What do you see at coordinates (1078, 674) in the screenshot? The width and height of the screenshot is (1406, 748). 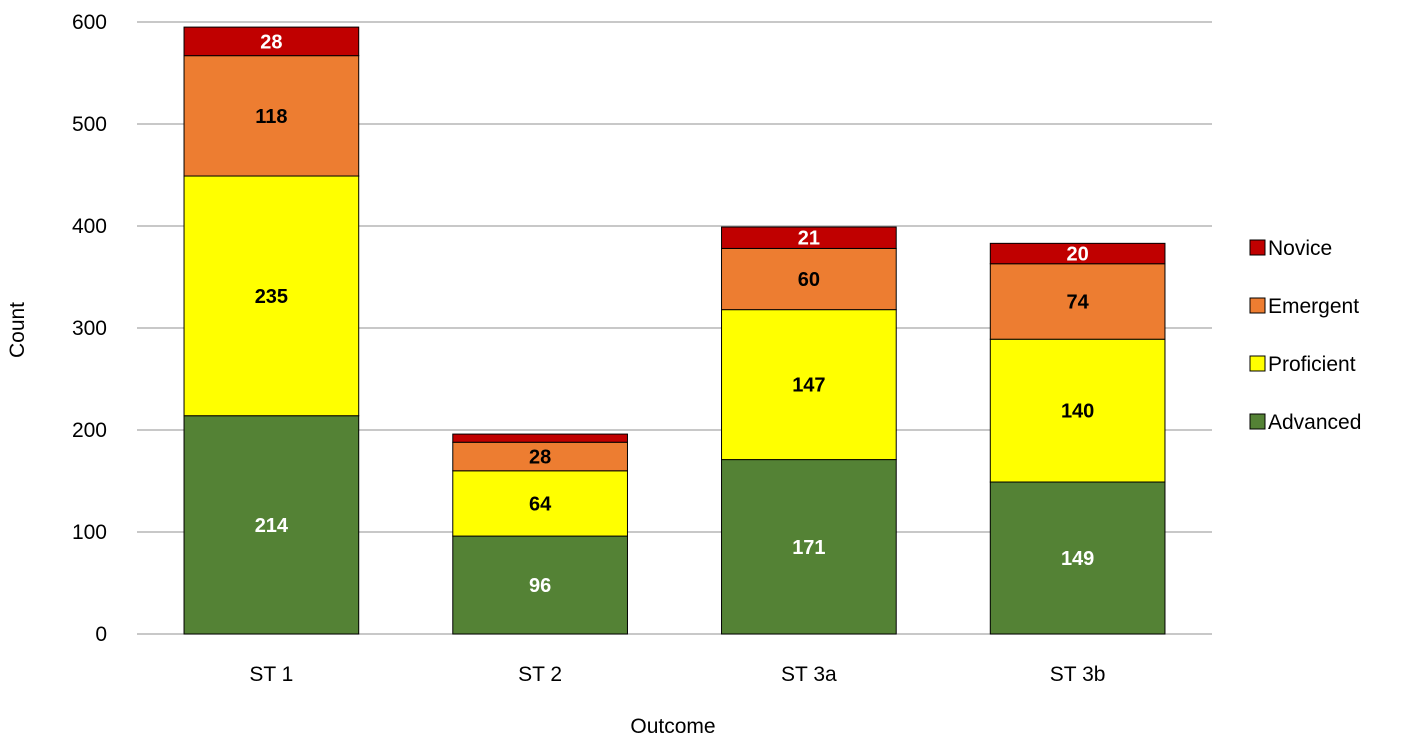 I see `x-tick-label: ST 3b` at bounding box center [1078, 674].